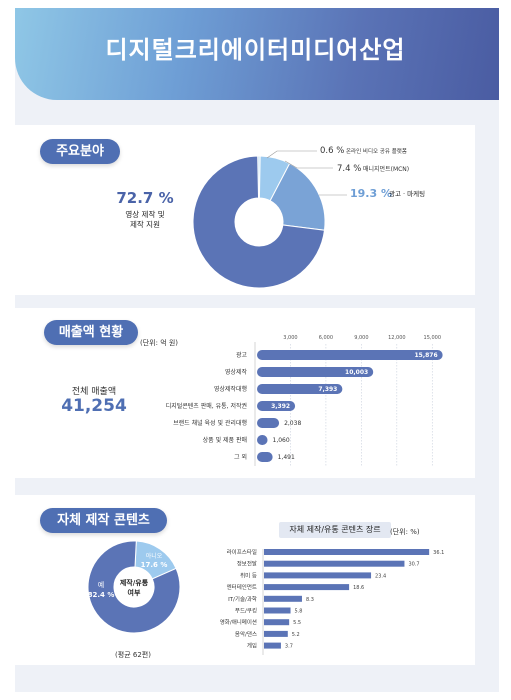  I want to click on bar-category-2: 영상제작대행, so click(230, 389).